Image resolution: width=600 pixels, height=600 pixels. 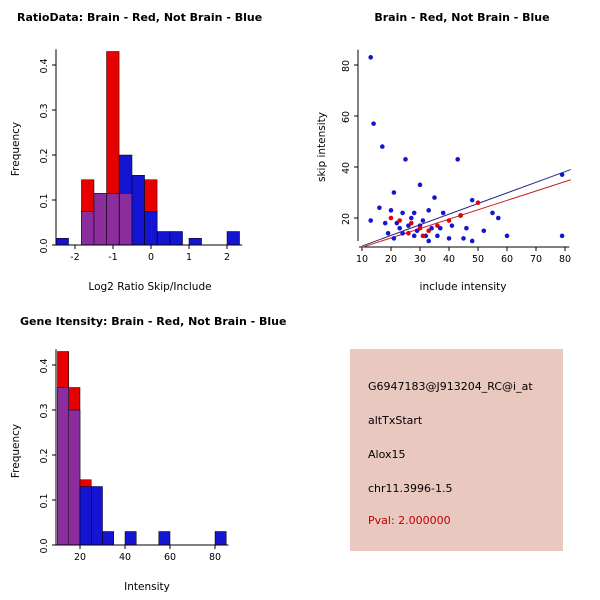 I want to click on svg-text: 0, so click(x=151, y=257).